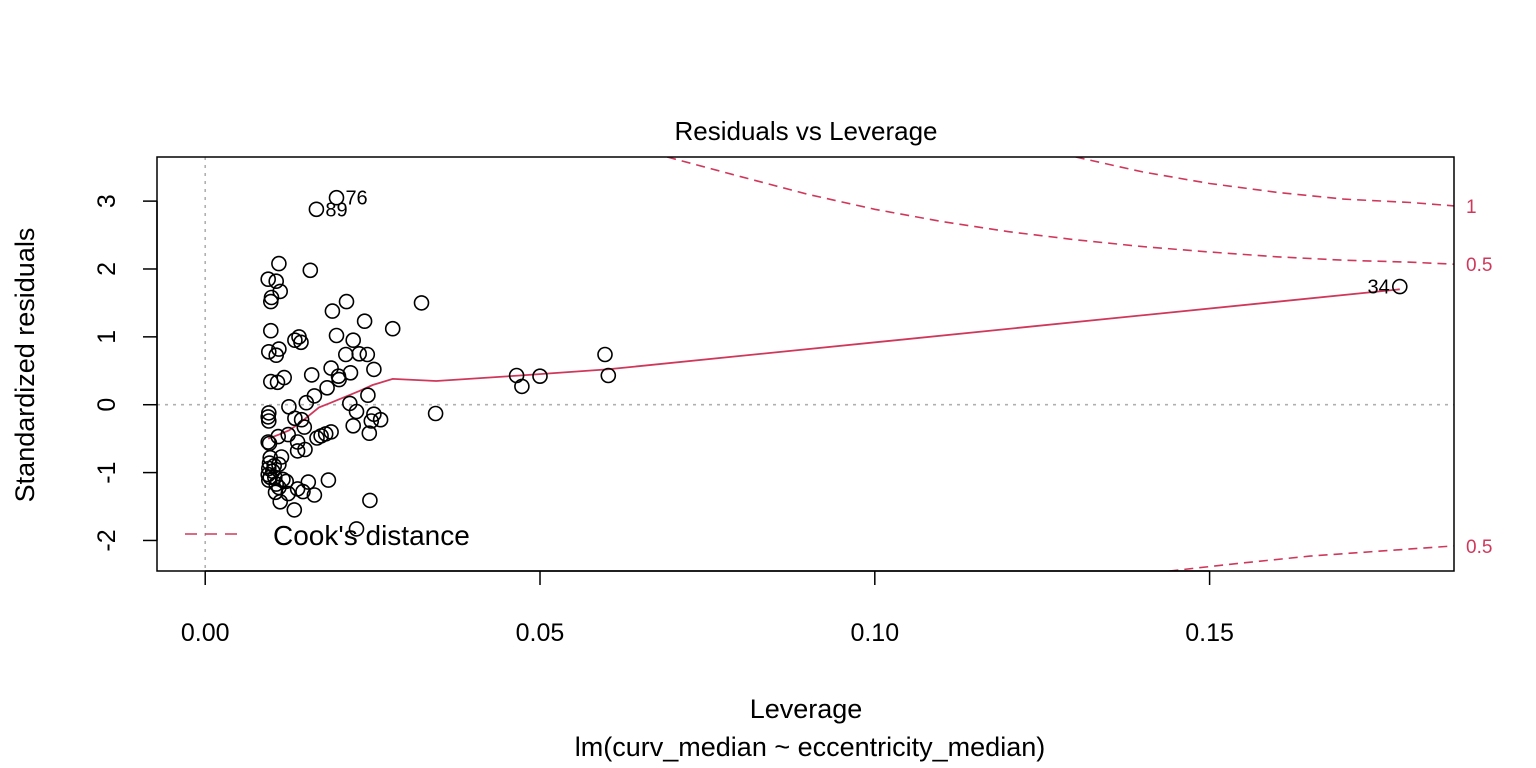 This screenshot has height=768, width=1536. Describe the element at coordinates (107, 337) in the screenshot. I see `y-tick-label: 1` at that location.